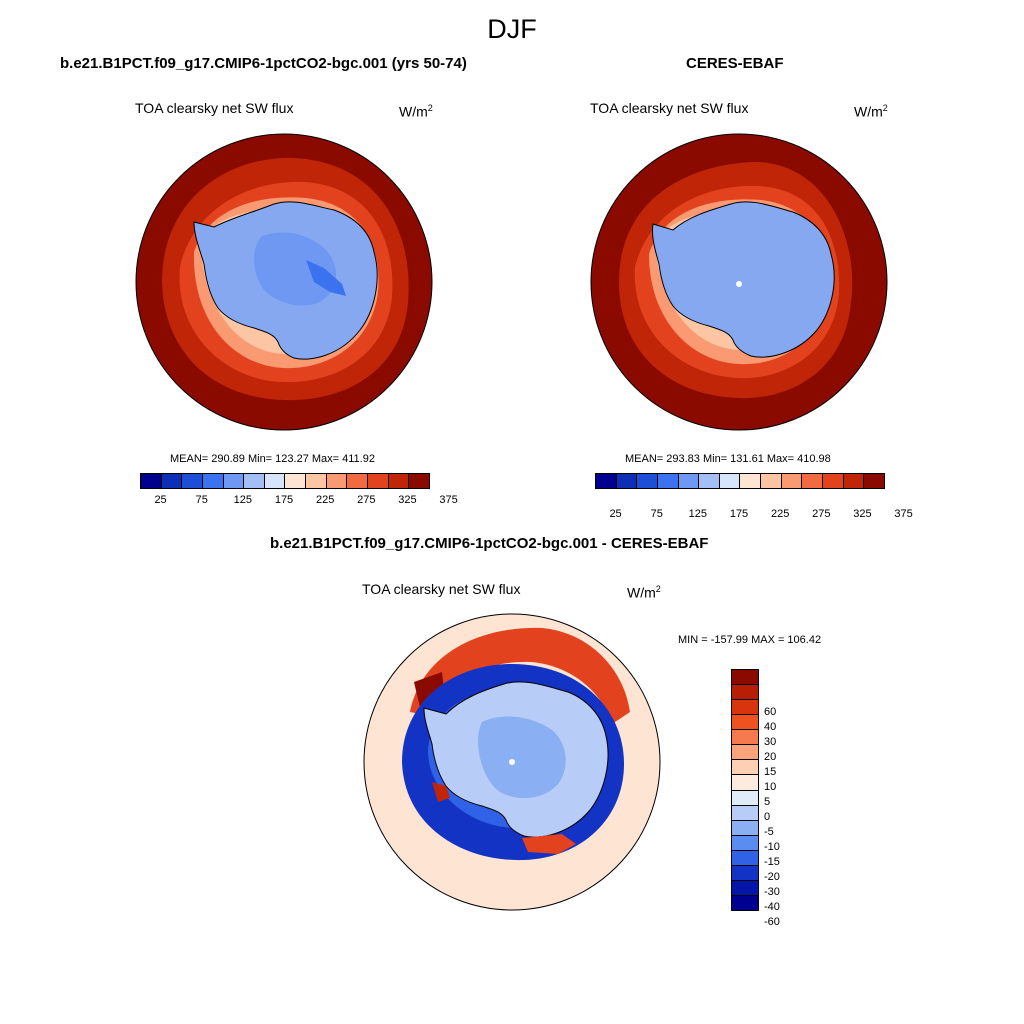 Image resolution: width=1024 pixels, height=1024 pixels. Describe the element at coordinates (753, 515) in the screenshot. I see `obs-colorbar-labels: 25 75 125 175 225 275 325 375` at that location.